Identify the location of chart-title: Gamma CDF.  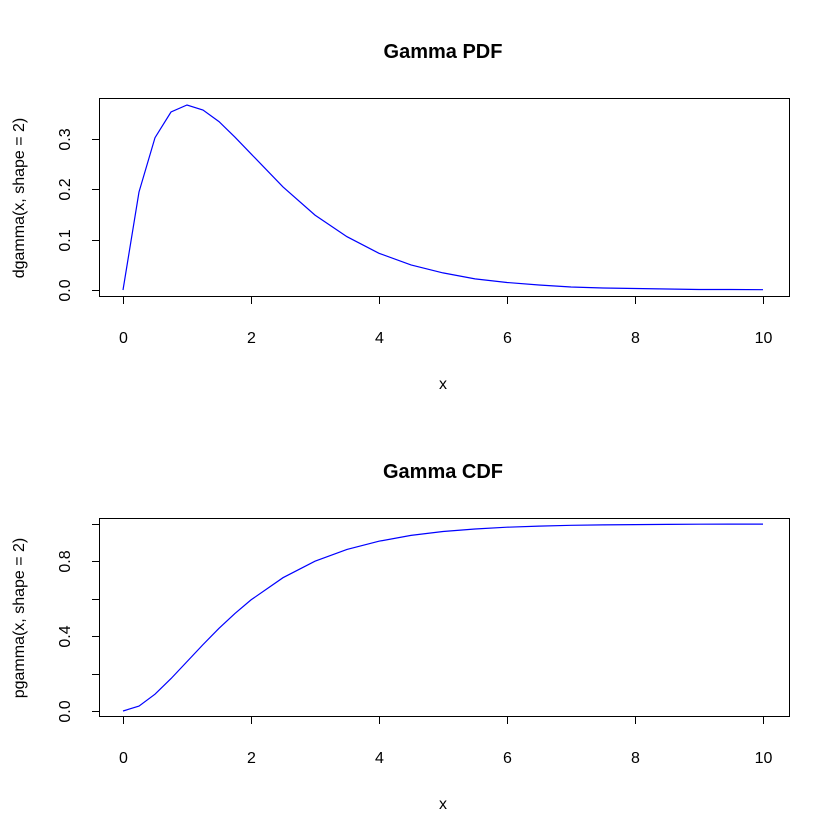
(443, 472).